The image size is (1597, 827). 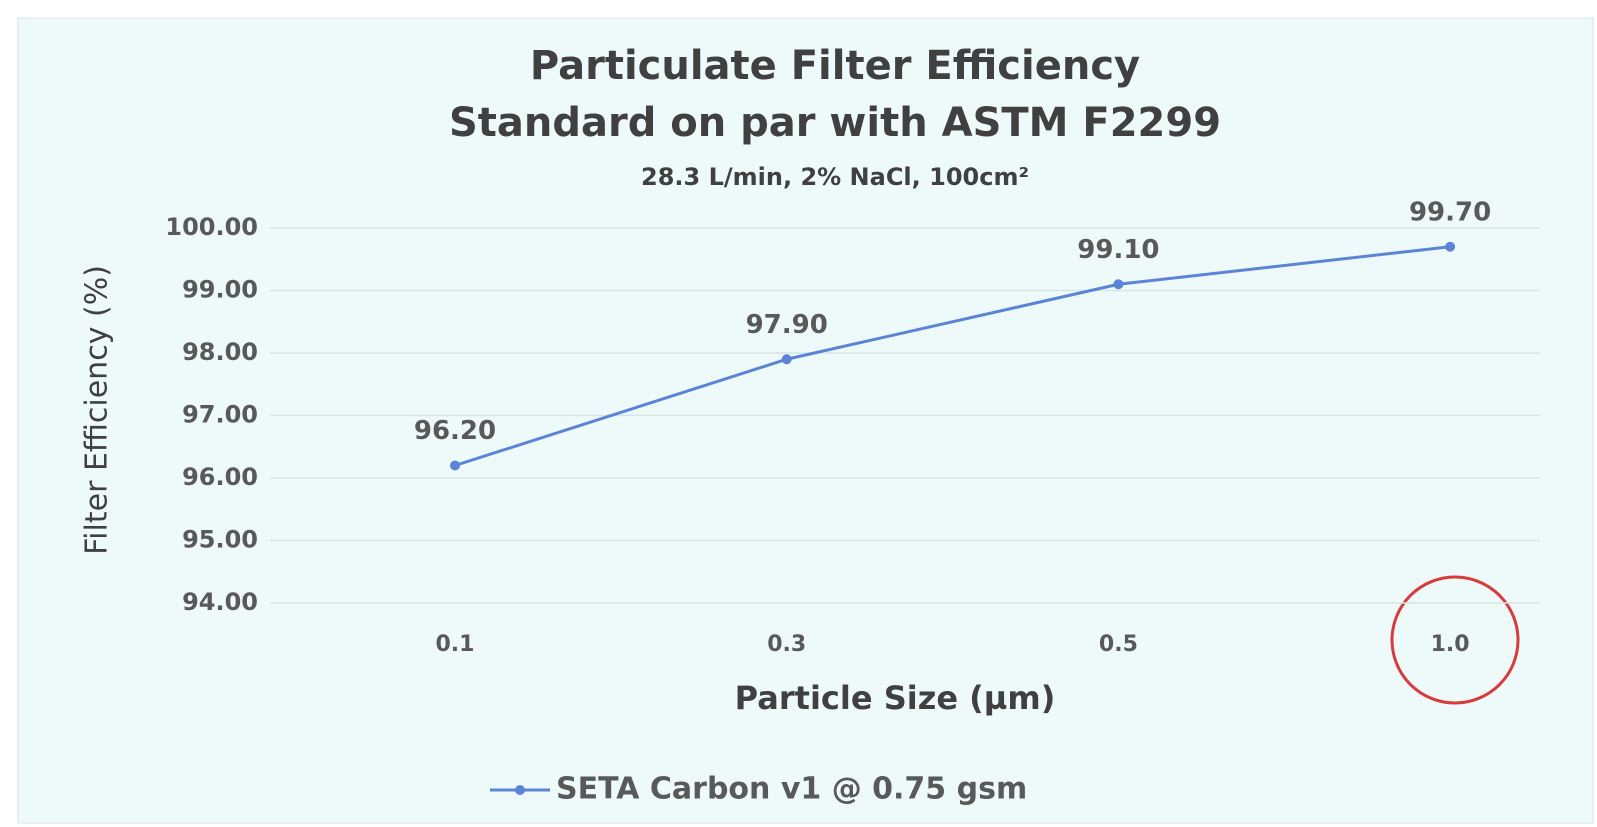 What do you see at coordinates (835, 66) in the screenshot?
I see `chart-title: Particulate Filter Efficiency` at bounding box center [835, 66].